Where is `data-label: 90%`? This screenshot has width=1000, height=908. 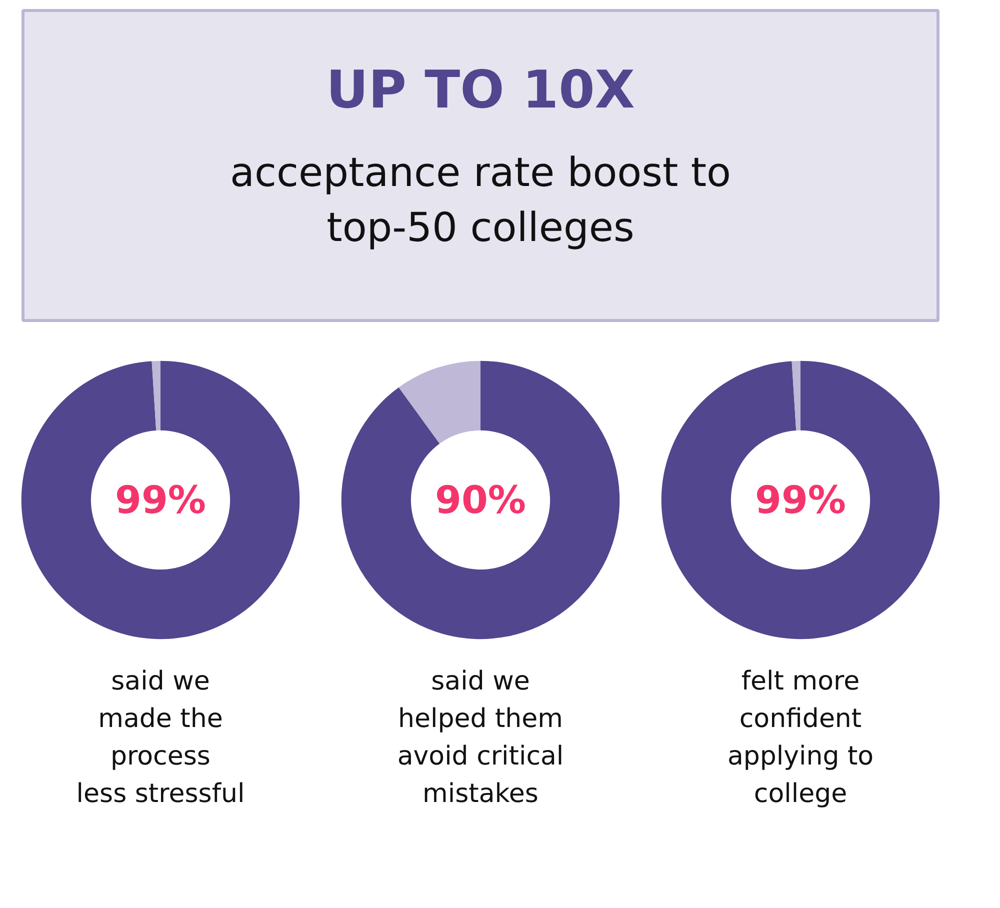
data-label: 90% is located at coordinates (480, 500).